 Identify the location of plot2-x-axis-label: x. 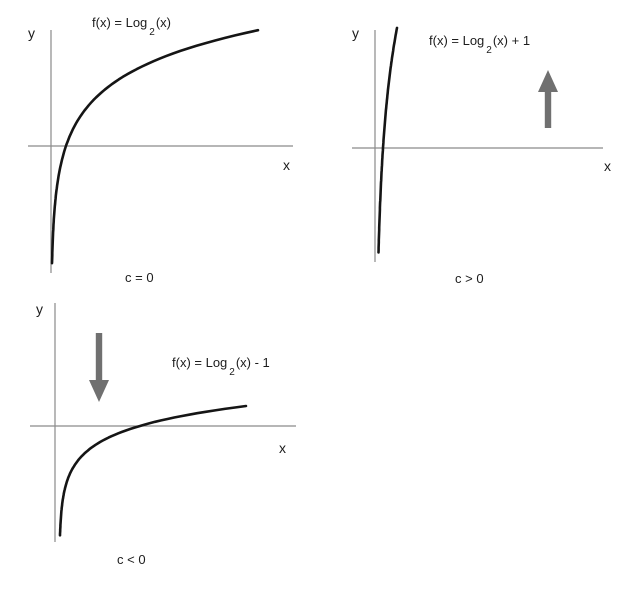
(607, 166).